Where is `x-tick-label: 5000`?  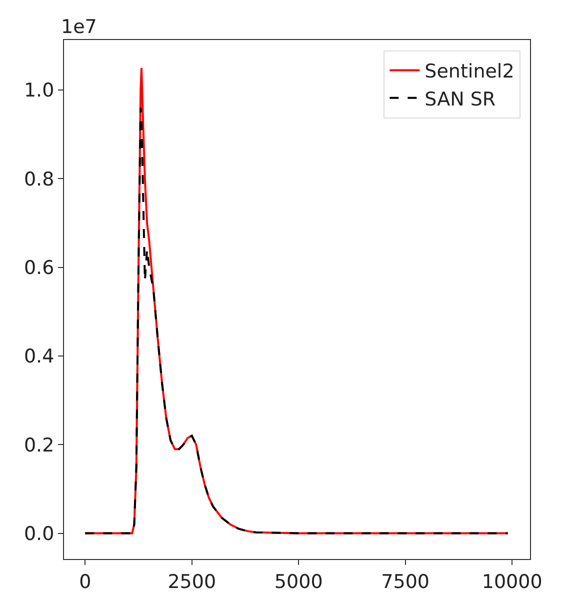 x-tick-label: 5000 is located at coordinates (298, 581).